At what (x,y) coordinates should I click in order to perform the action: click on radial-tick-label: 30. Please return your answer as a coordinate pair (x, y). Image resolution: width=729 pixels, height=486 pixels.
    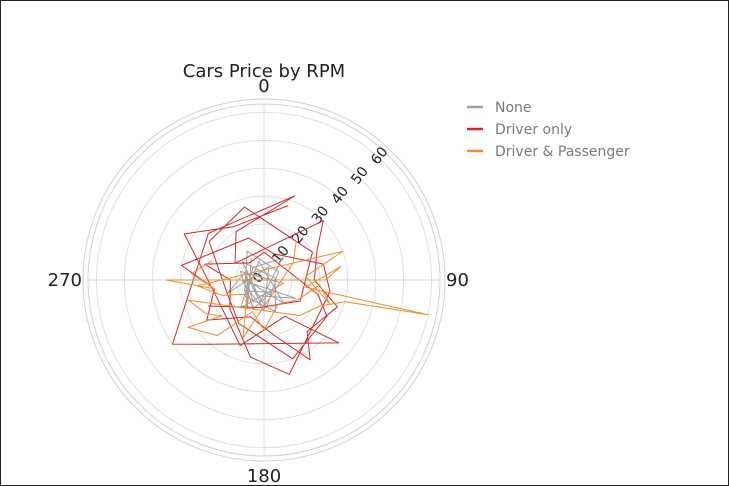
    Looking at the image, I should click on (321, 215).